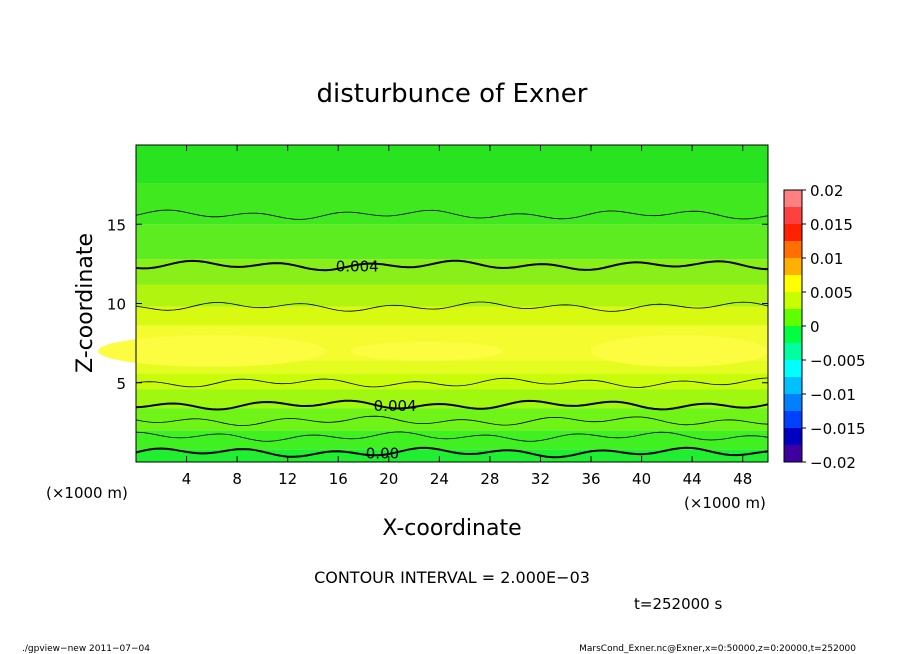 The image size is (904, 654). What do you see at coordinates (489, 479) in the screenshot?
I see `x-tick-label: 28` at bounding box center [489, 479].